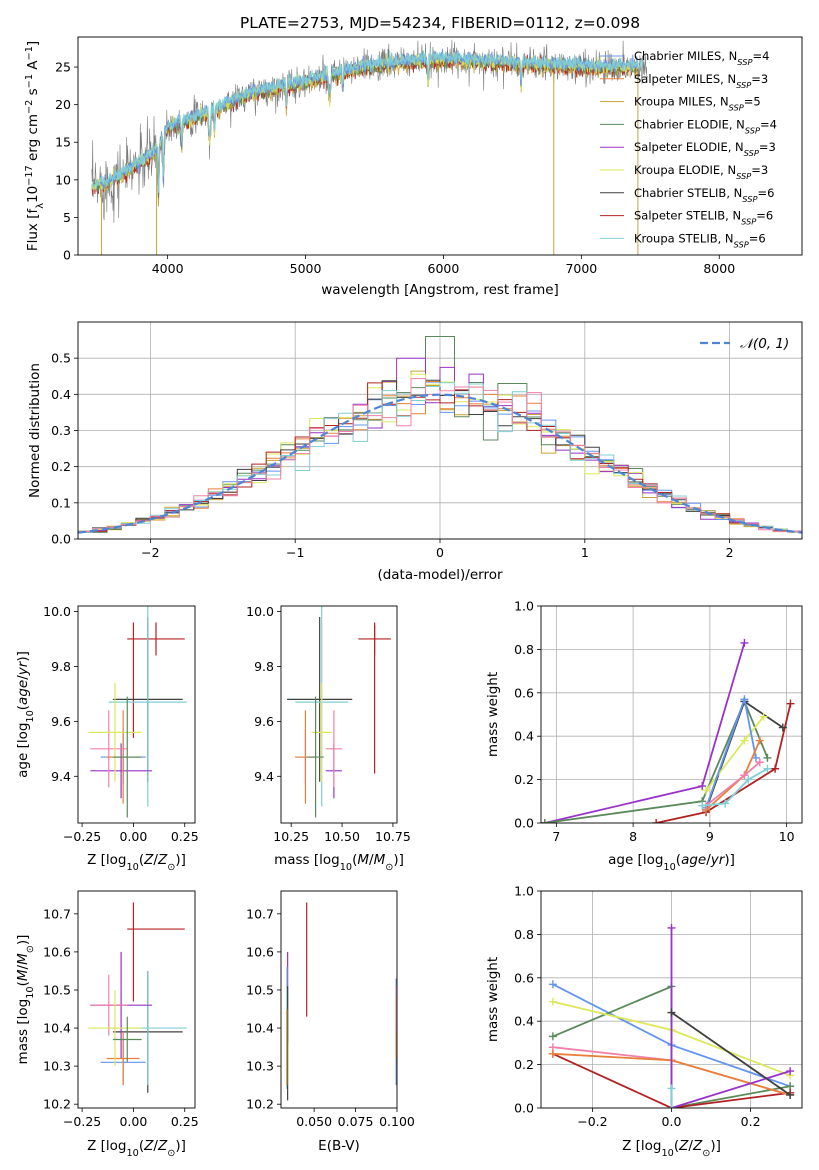  I want to click on weight_vs_Z-frame, so click(671, 999).